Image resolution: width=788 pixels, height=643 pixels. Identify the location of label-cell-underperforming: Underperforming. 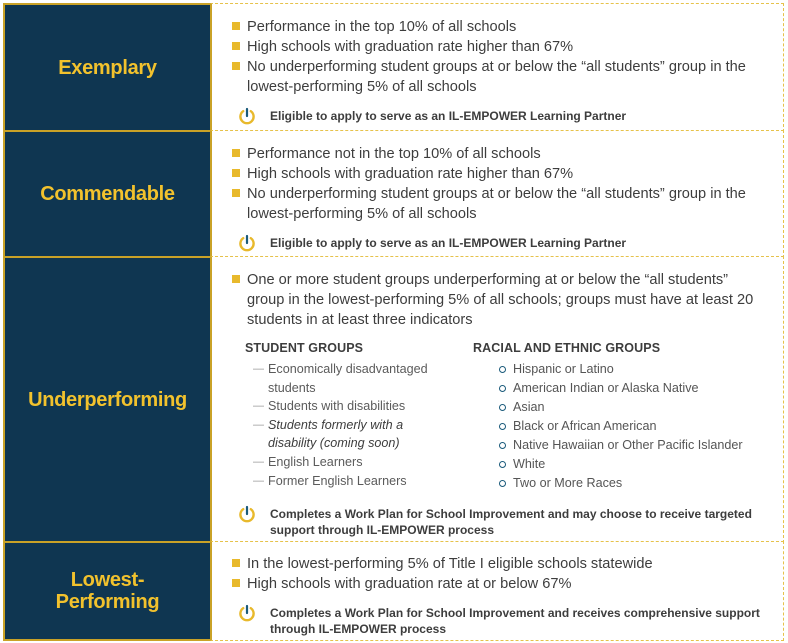
(106, 399).